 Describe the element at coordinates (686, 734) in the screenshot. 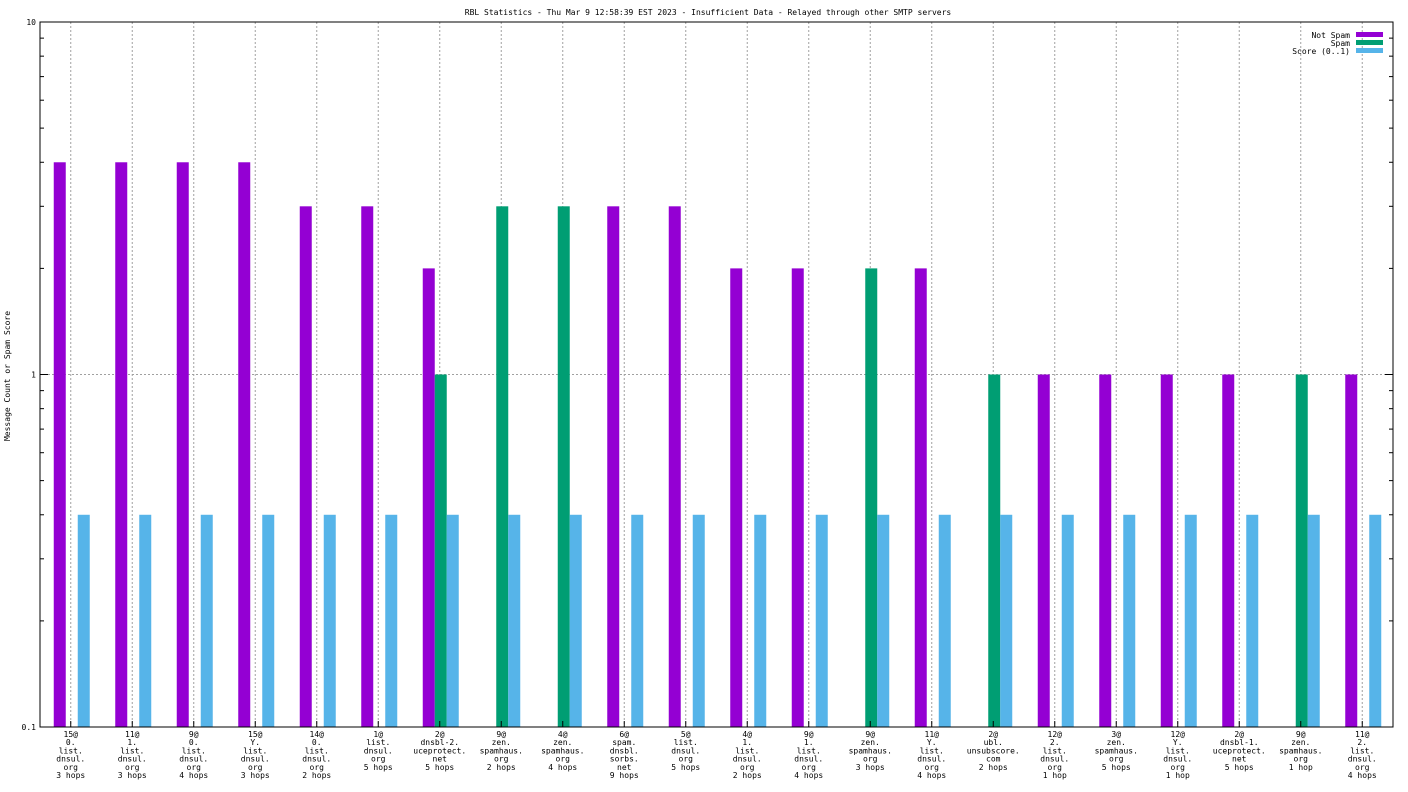

I see `x-tick-label: 5@` at that location.